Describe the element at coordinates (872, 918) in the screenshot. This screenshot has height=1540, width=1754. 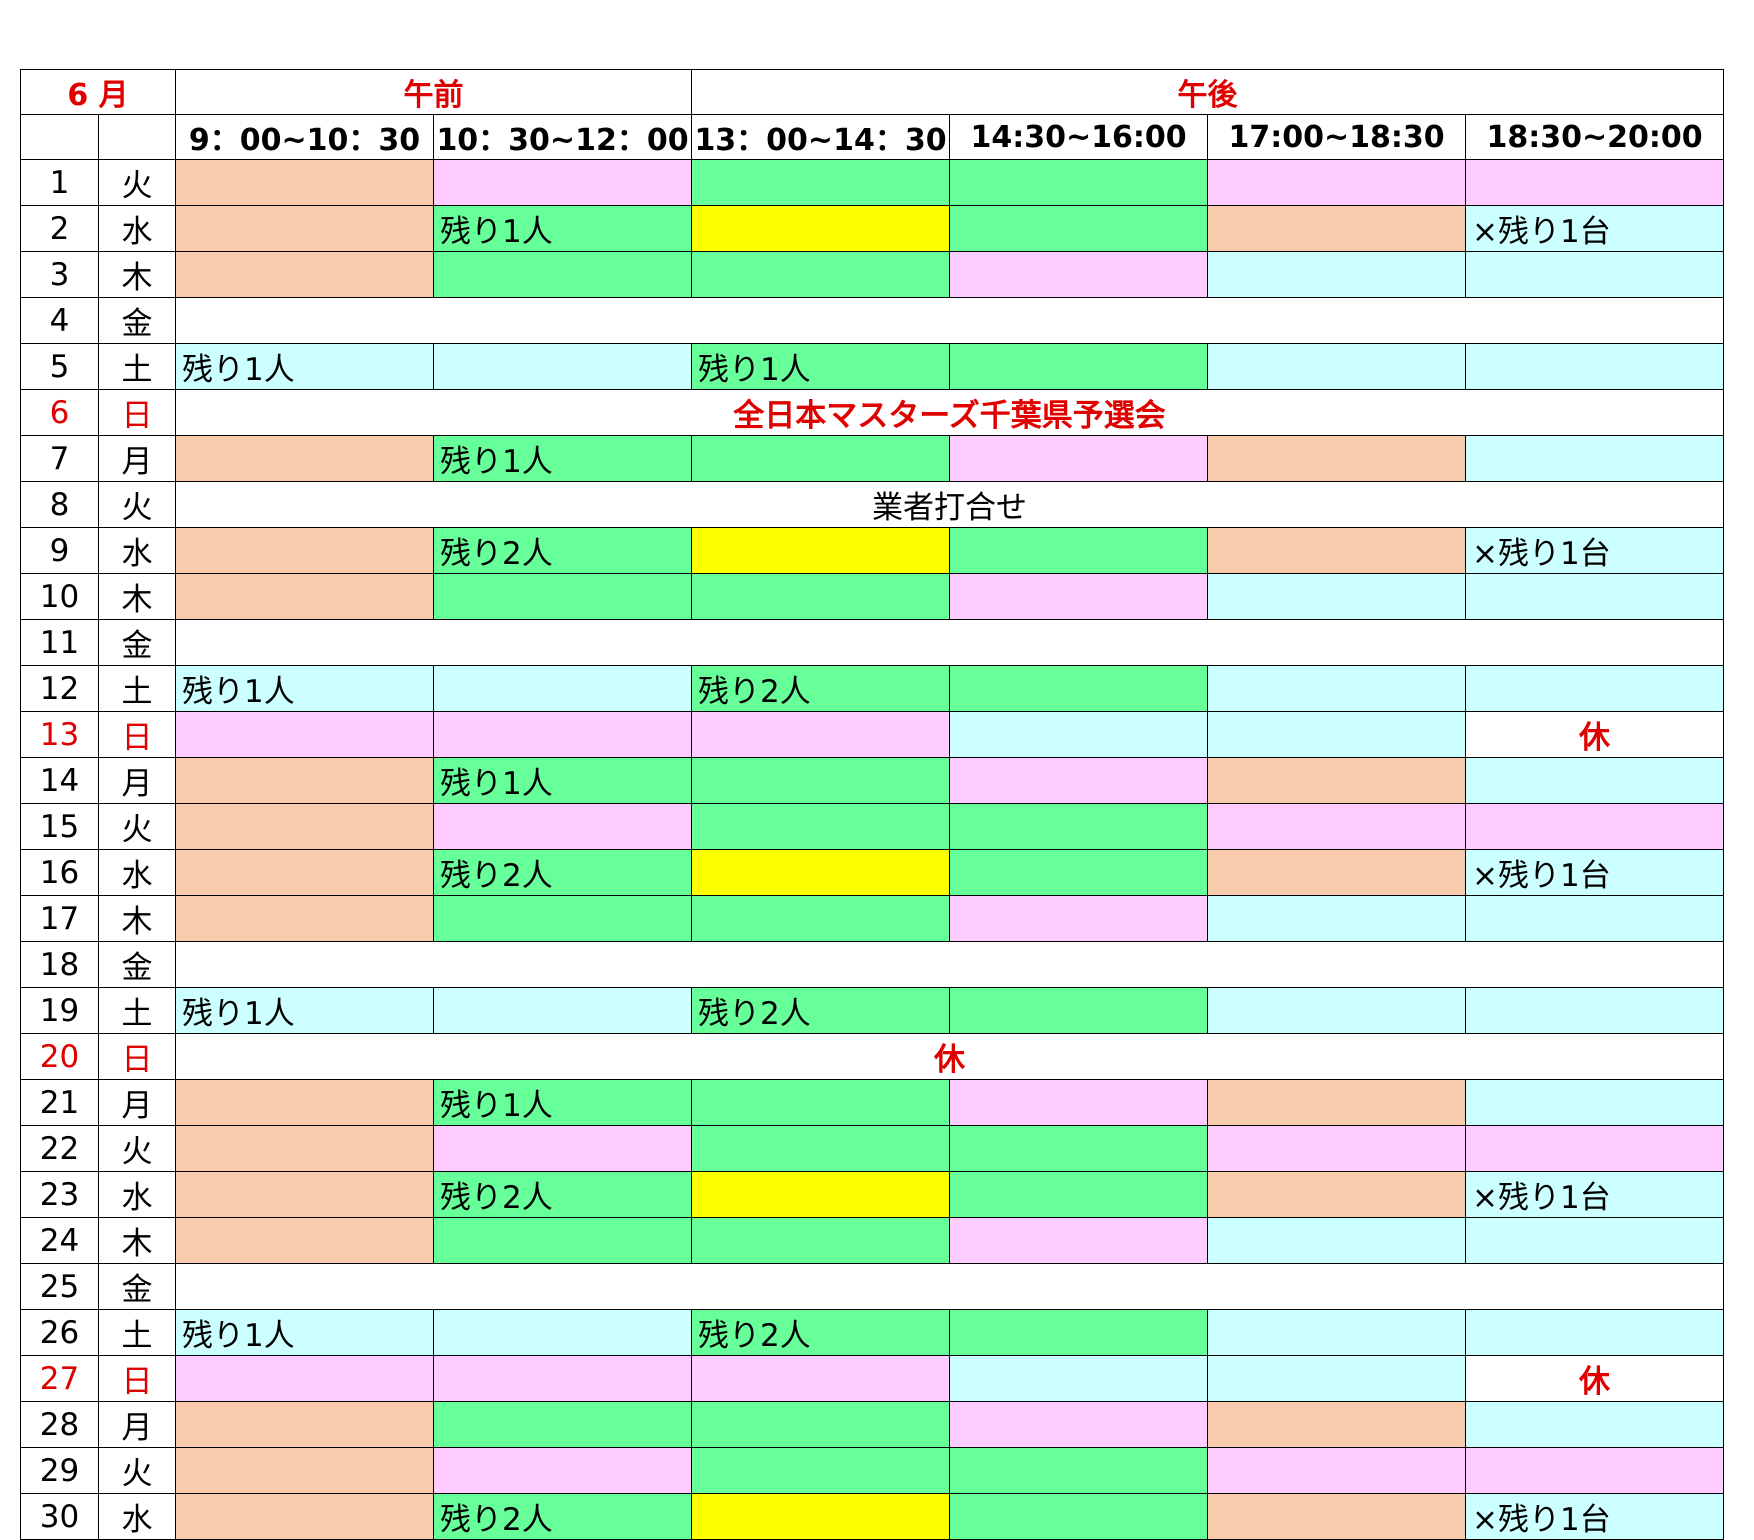
I see `day-row: 17 木` at that location.